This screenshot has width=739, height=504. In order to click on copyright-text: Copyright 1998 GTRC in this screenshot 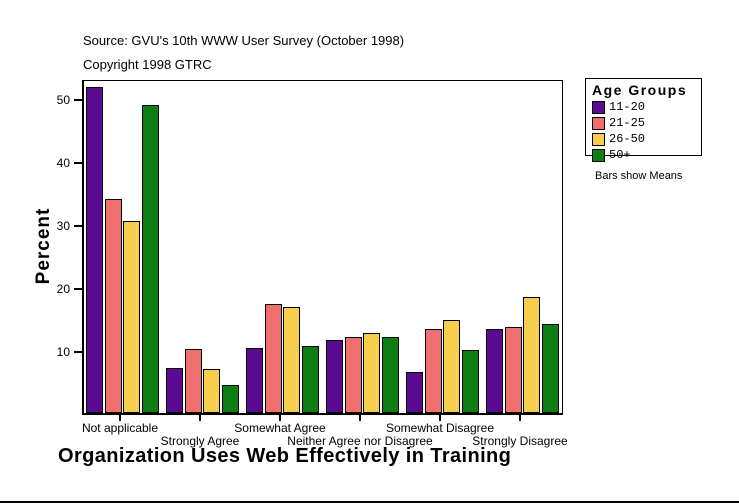, I will do `click(147, 64)`.